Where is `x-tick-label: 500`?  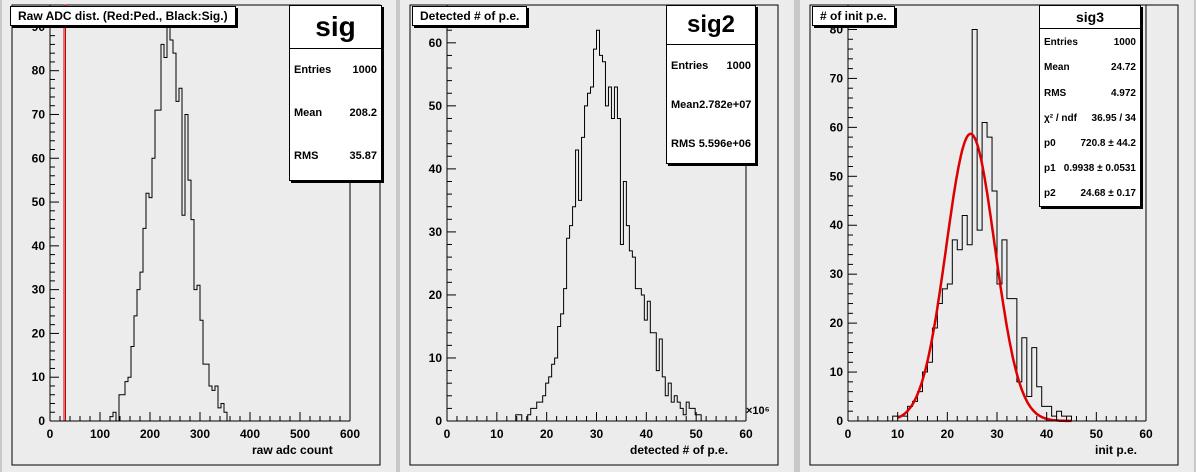 x-tick-label: 500 is located at coordinates (300, 434).